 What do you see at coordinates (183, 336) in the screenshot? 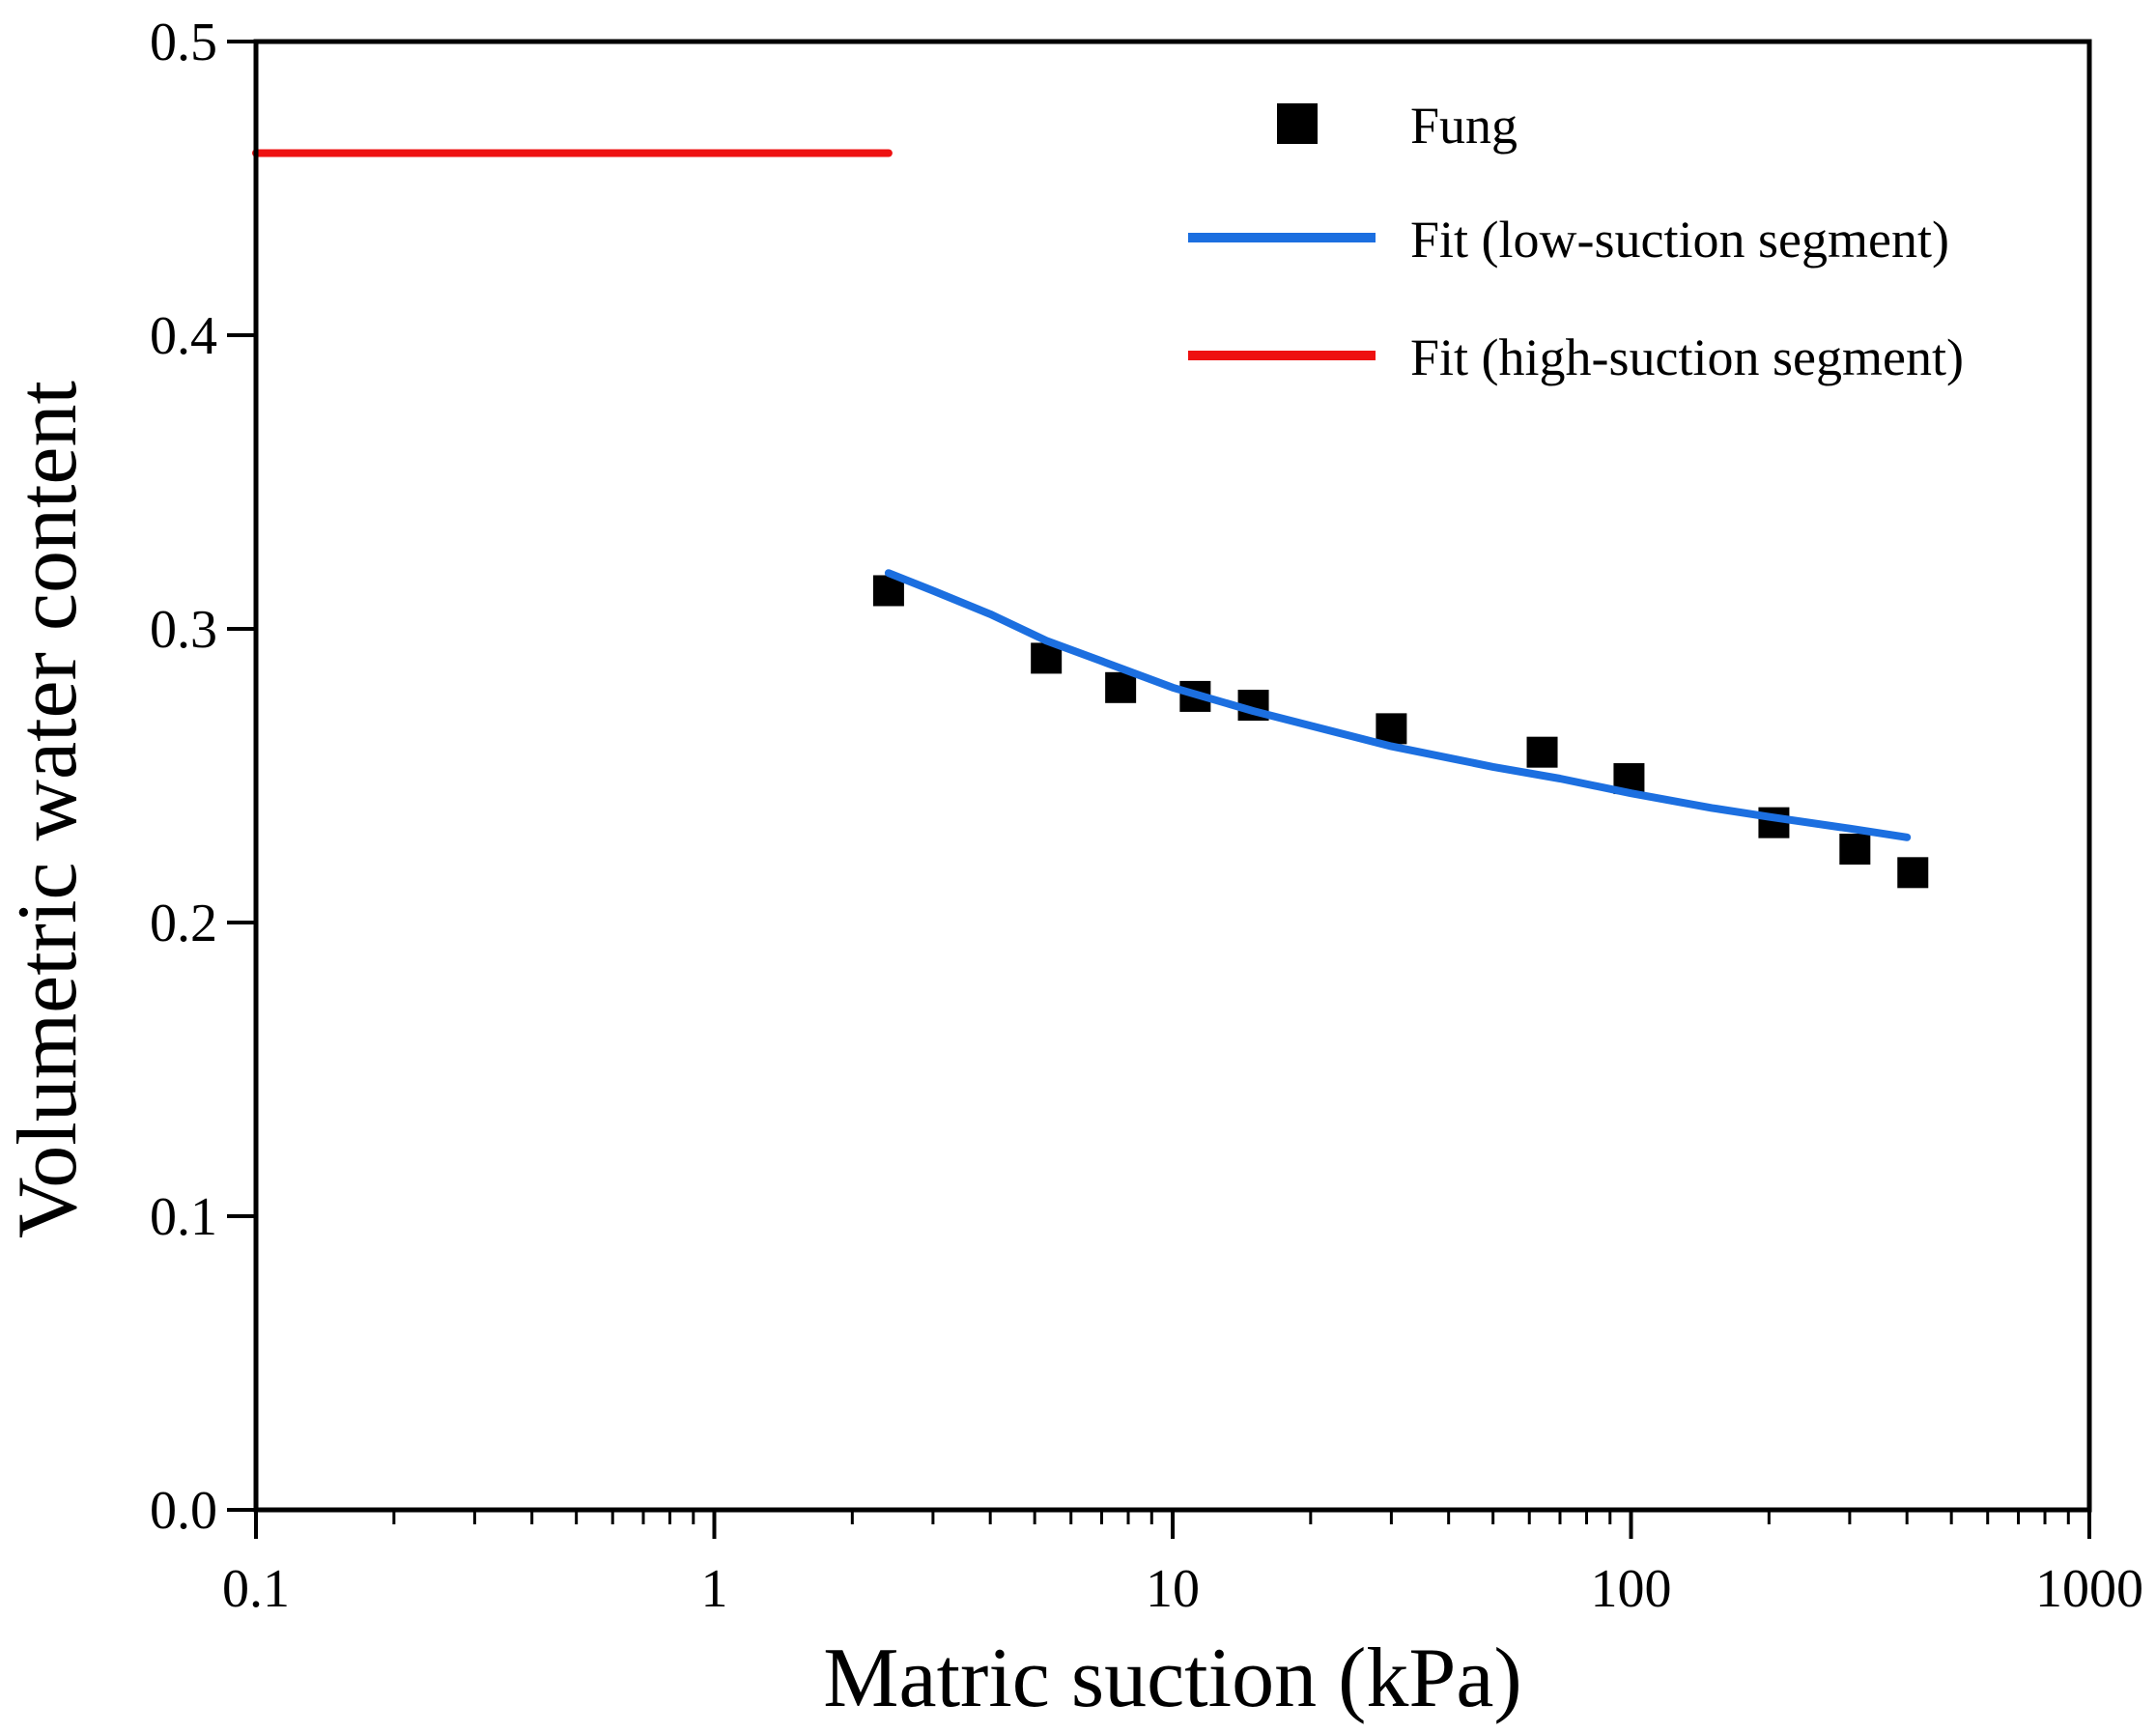
I see `y-tick-label: 0.4` at bounding box center [183, 336].